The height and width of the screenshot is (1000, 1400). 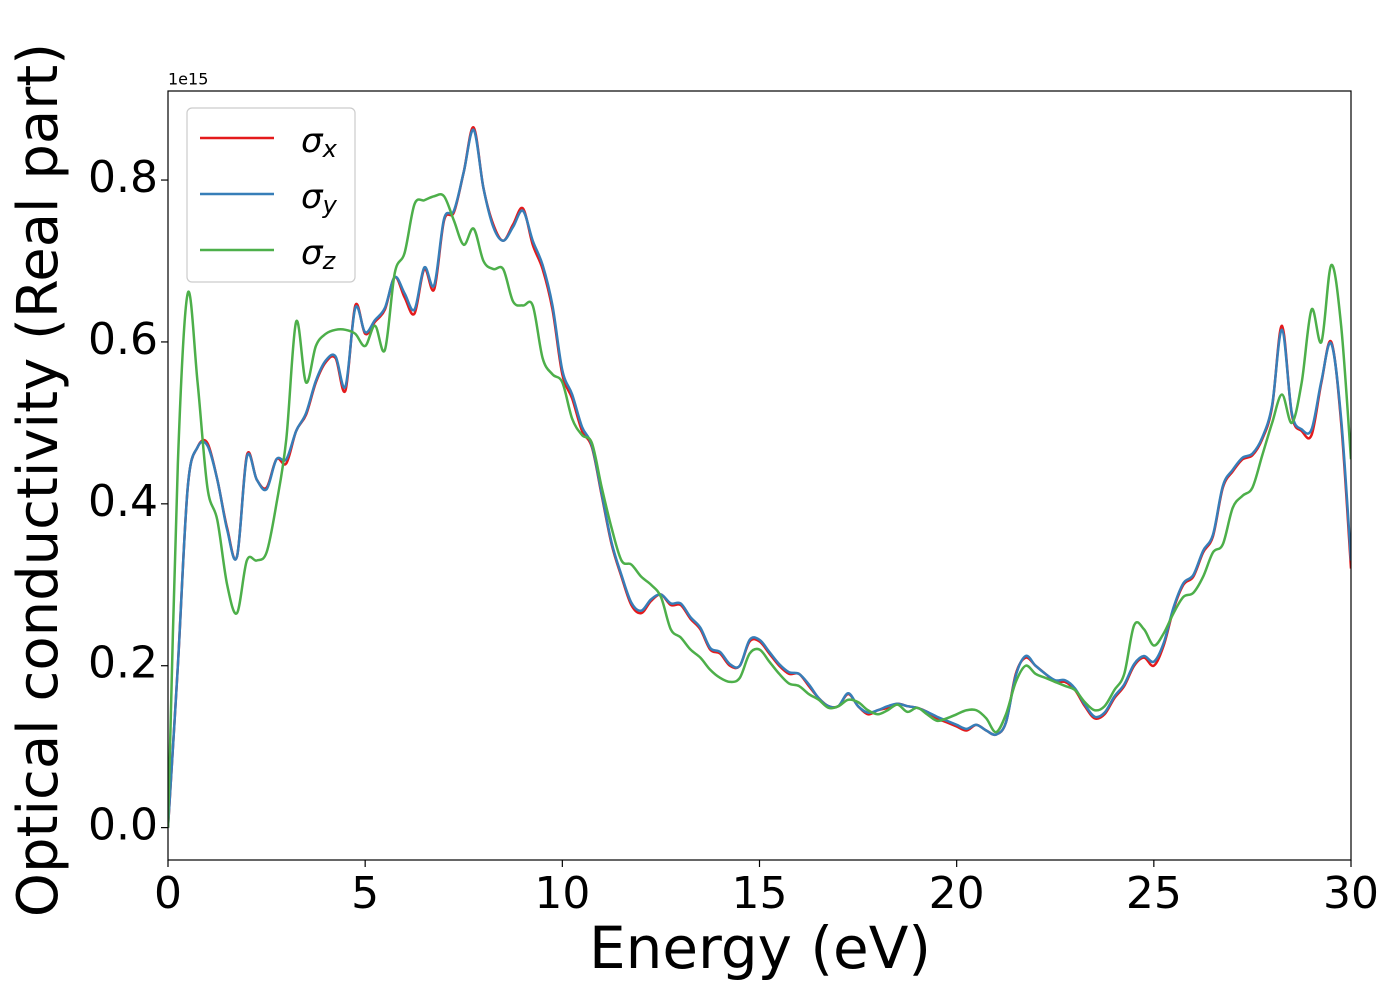 What do you see at coordinates (957, 893) in the screenshot?
I see `x-tick-label: 20` at bounding box center [957, 893].